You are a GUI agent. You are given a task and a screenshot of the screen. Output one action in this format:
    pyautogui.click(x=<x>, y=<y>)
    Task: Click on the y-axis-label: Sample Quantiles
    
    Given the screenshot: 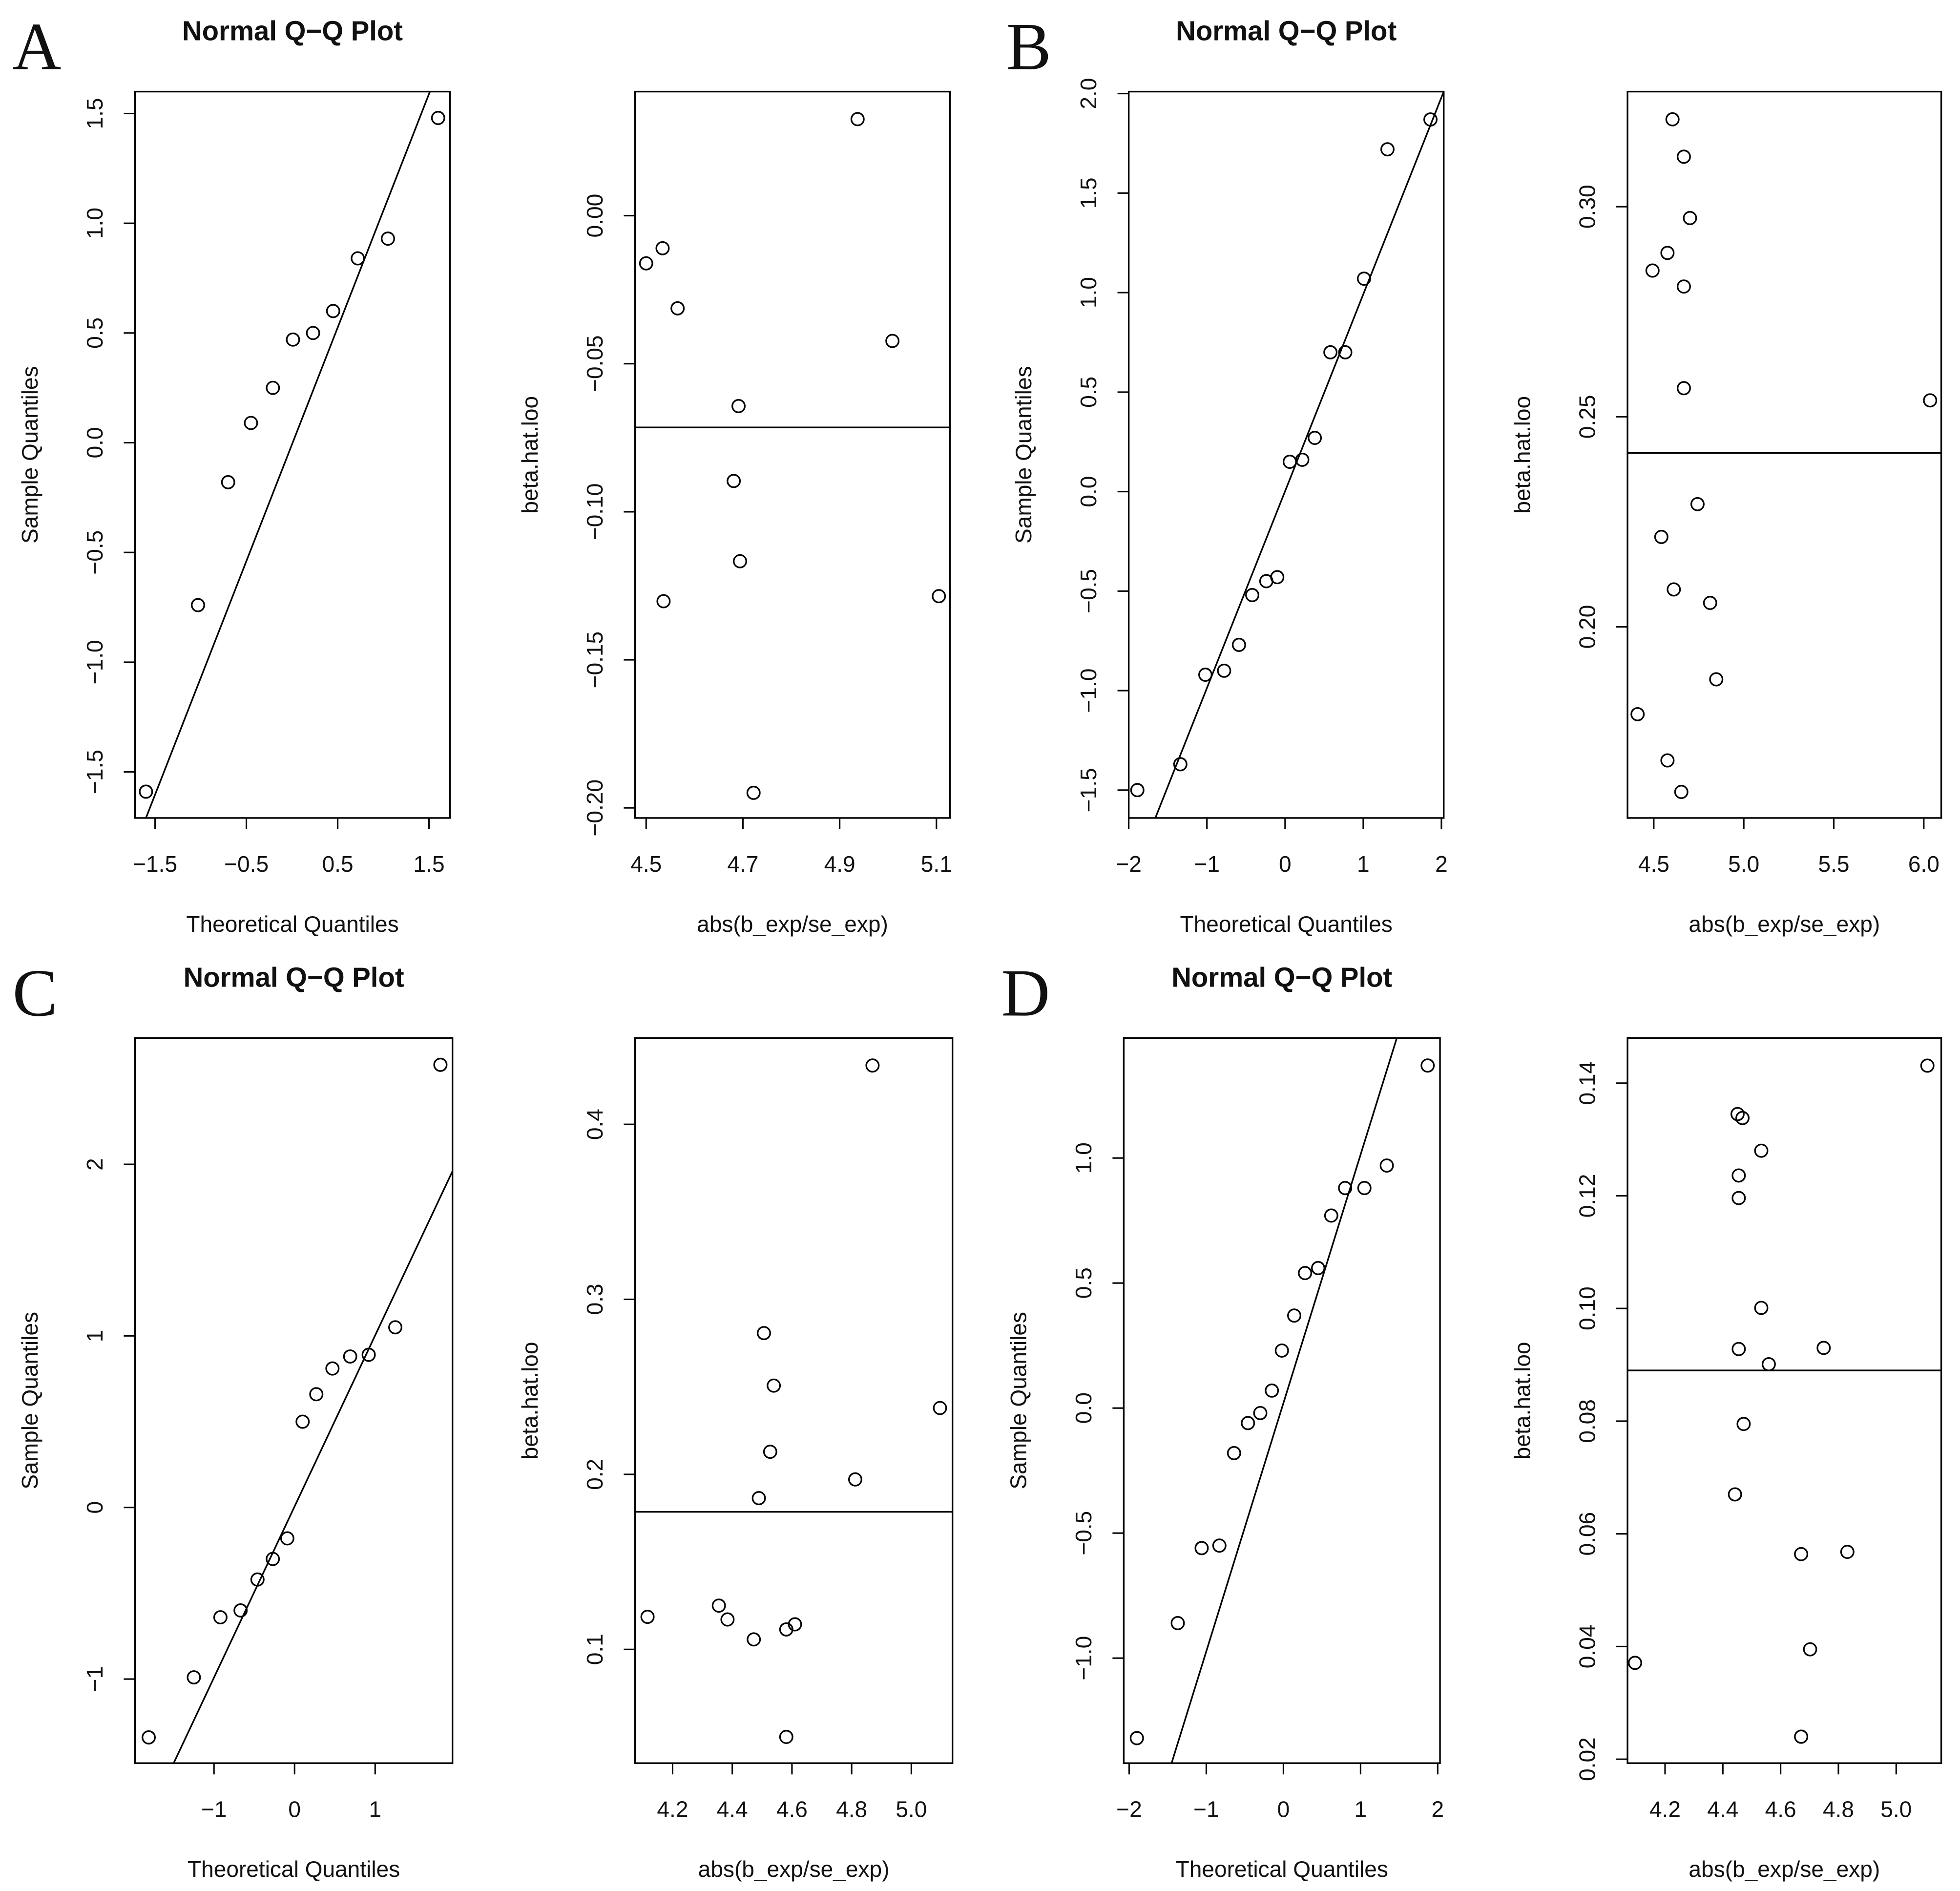 What is the action you would take?
    pyautogui.click(x=29, y=1401)
    